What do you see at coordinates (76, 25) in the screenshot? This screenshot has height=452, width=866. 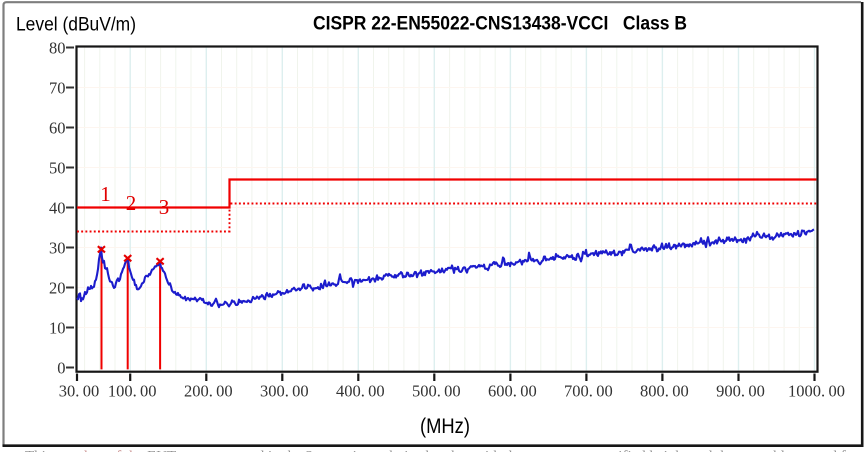 I see `svg-text: Level (dBuV/m)` at bounding box center [76, 25].